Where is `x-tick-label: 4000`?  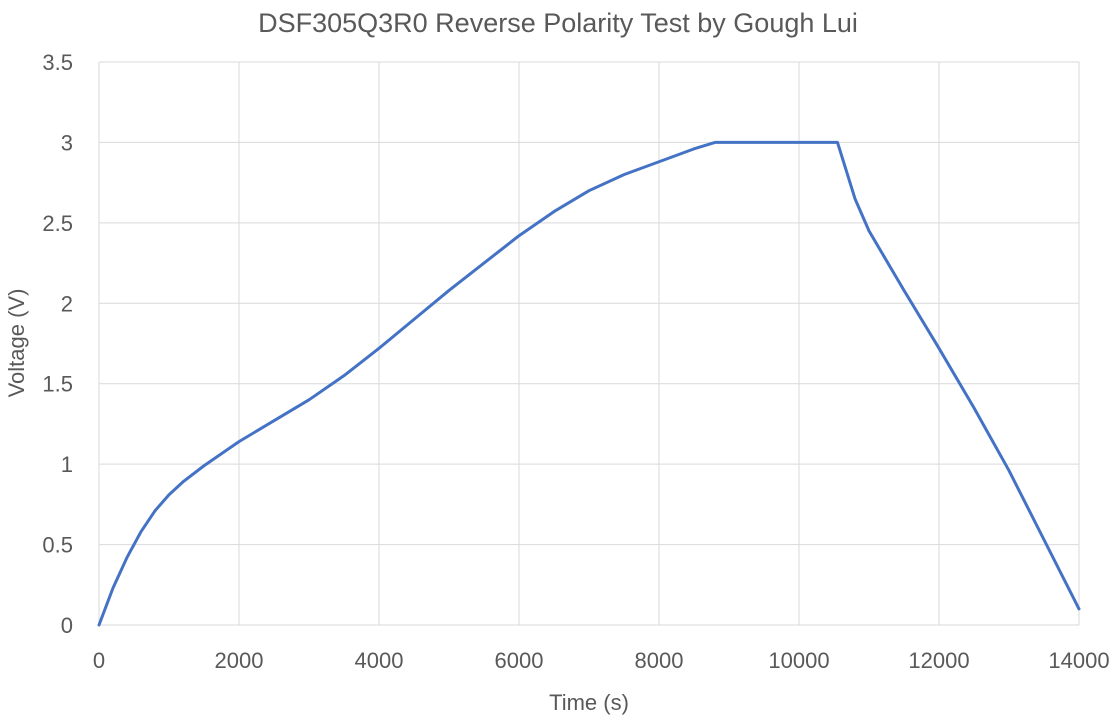
x-tick-label: 4000 is located at coordinates (379, 660).